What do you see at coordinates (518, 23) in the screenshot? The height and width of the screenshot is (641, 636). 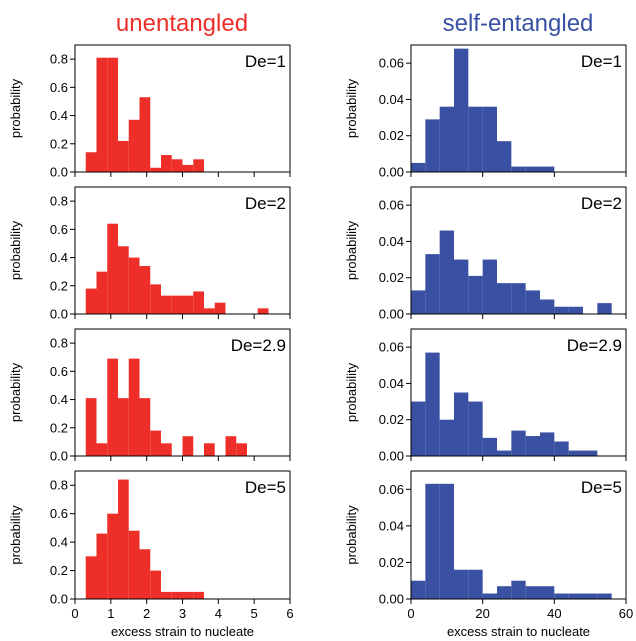 I see `column-title-self-entangled: self-entangled` at bounding box center [518, 23].